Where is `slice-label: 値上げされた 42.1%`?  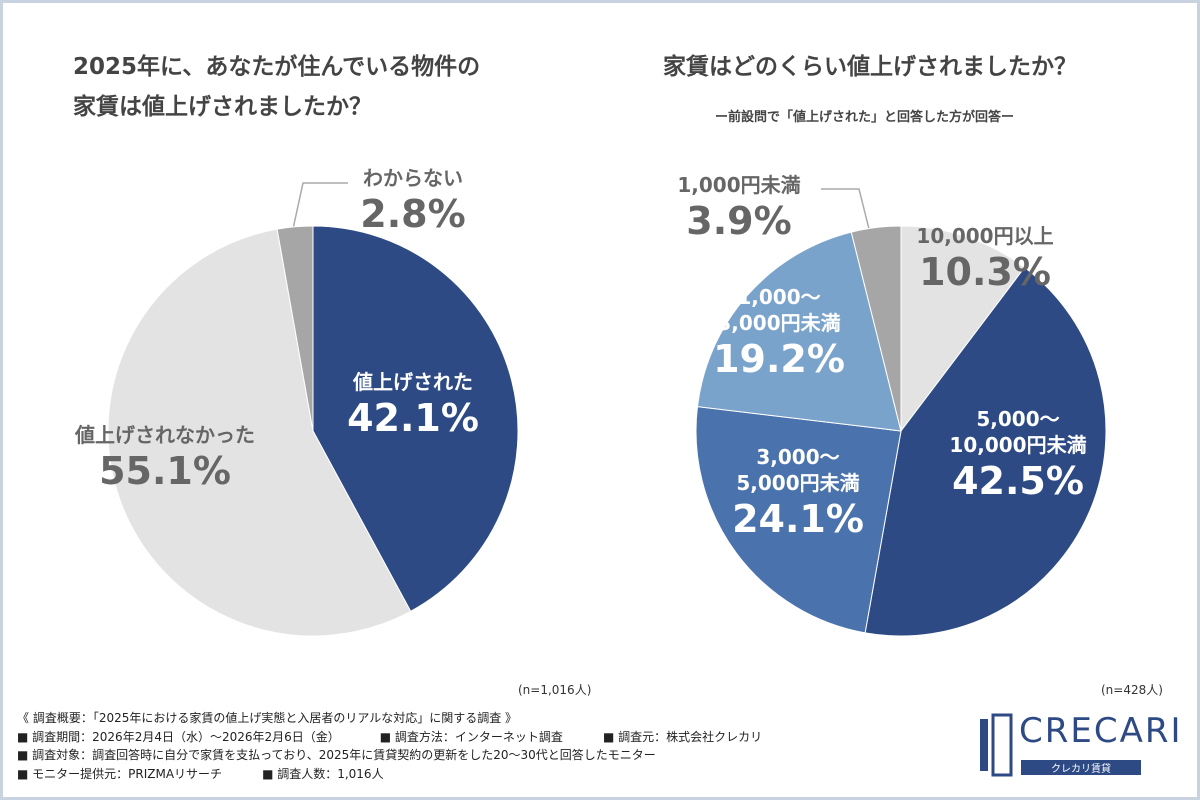
slice-label: 値上げされた 42.1% is located at coordinates (413, 405).